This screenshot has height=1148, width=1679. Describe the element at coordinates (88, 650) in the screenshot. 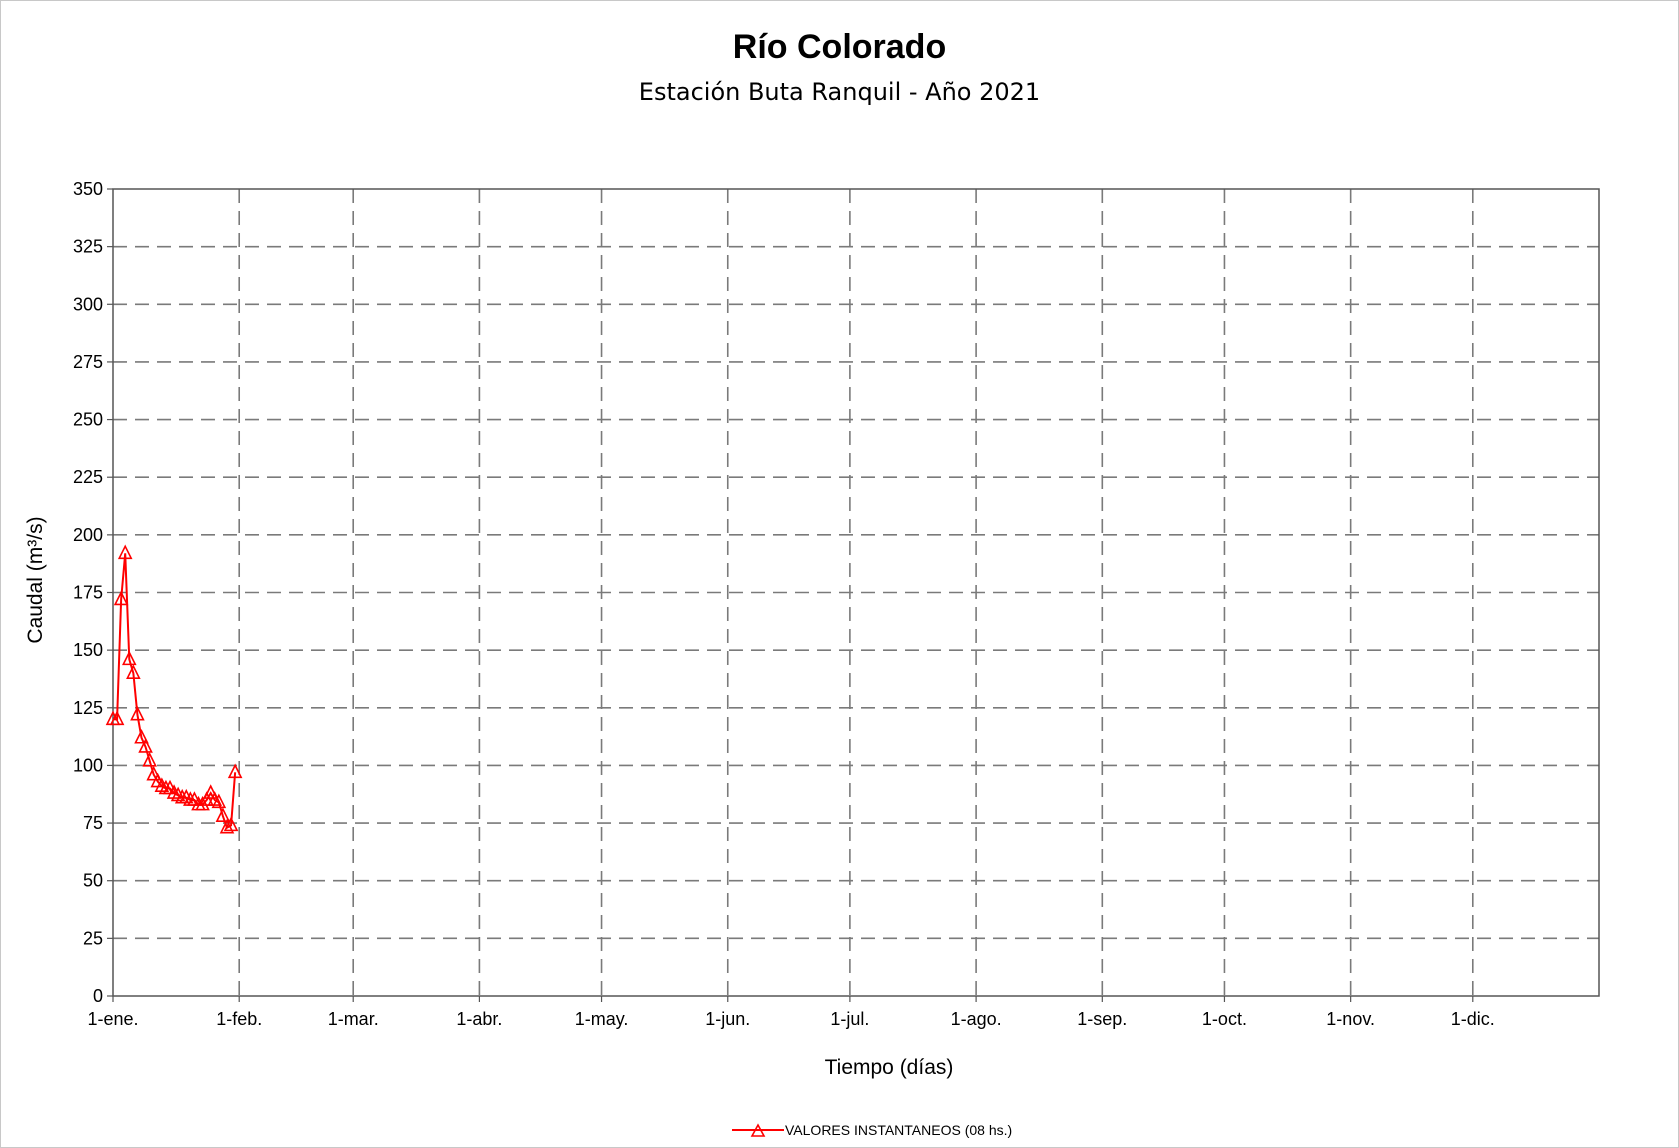

I see `y-tick-label: 150` at that location.